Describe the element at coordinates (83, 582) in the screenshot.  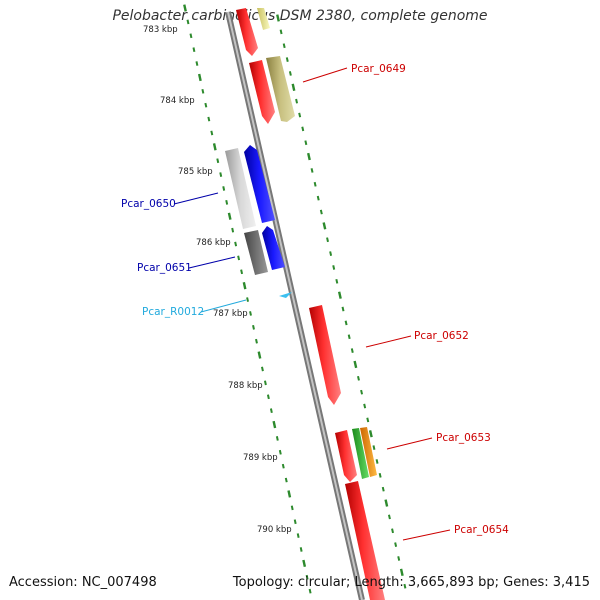
I see `accession-text: Accession: NC_007498` at that location.